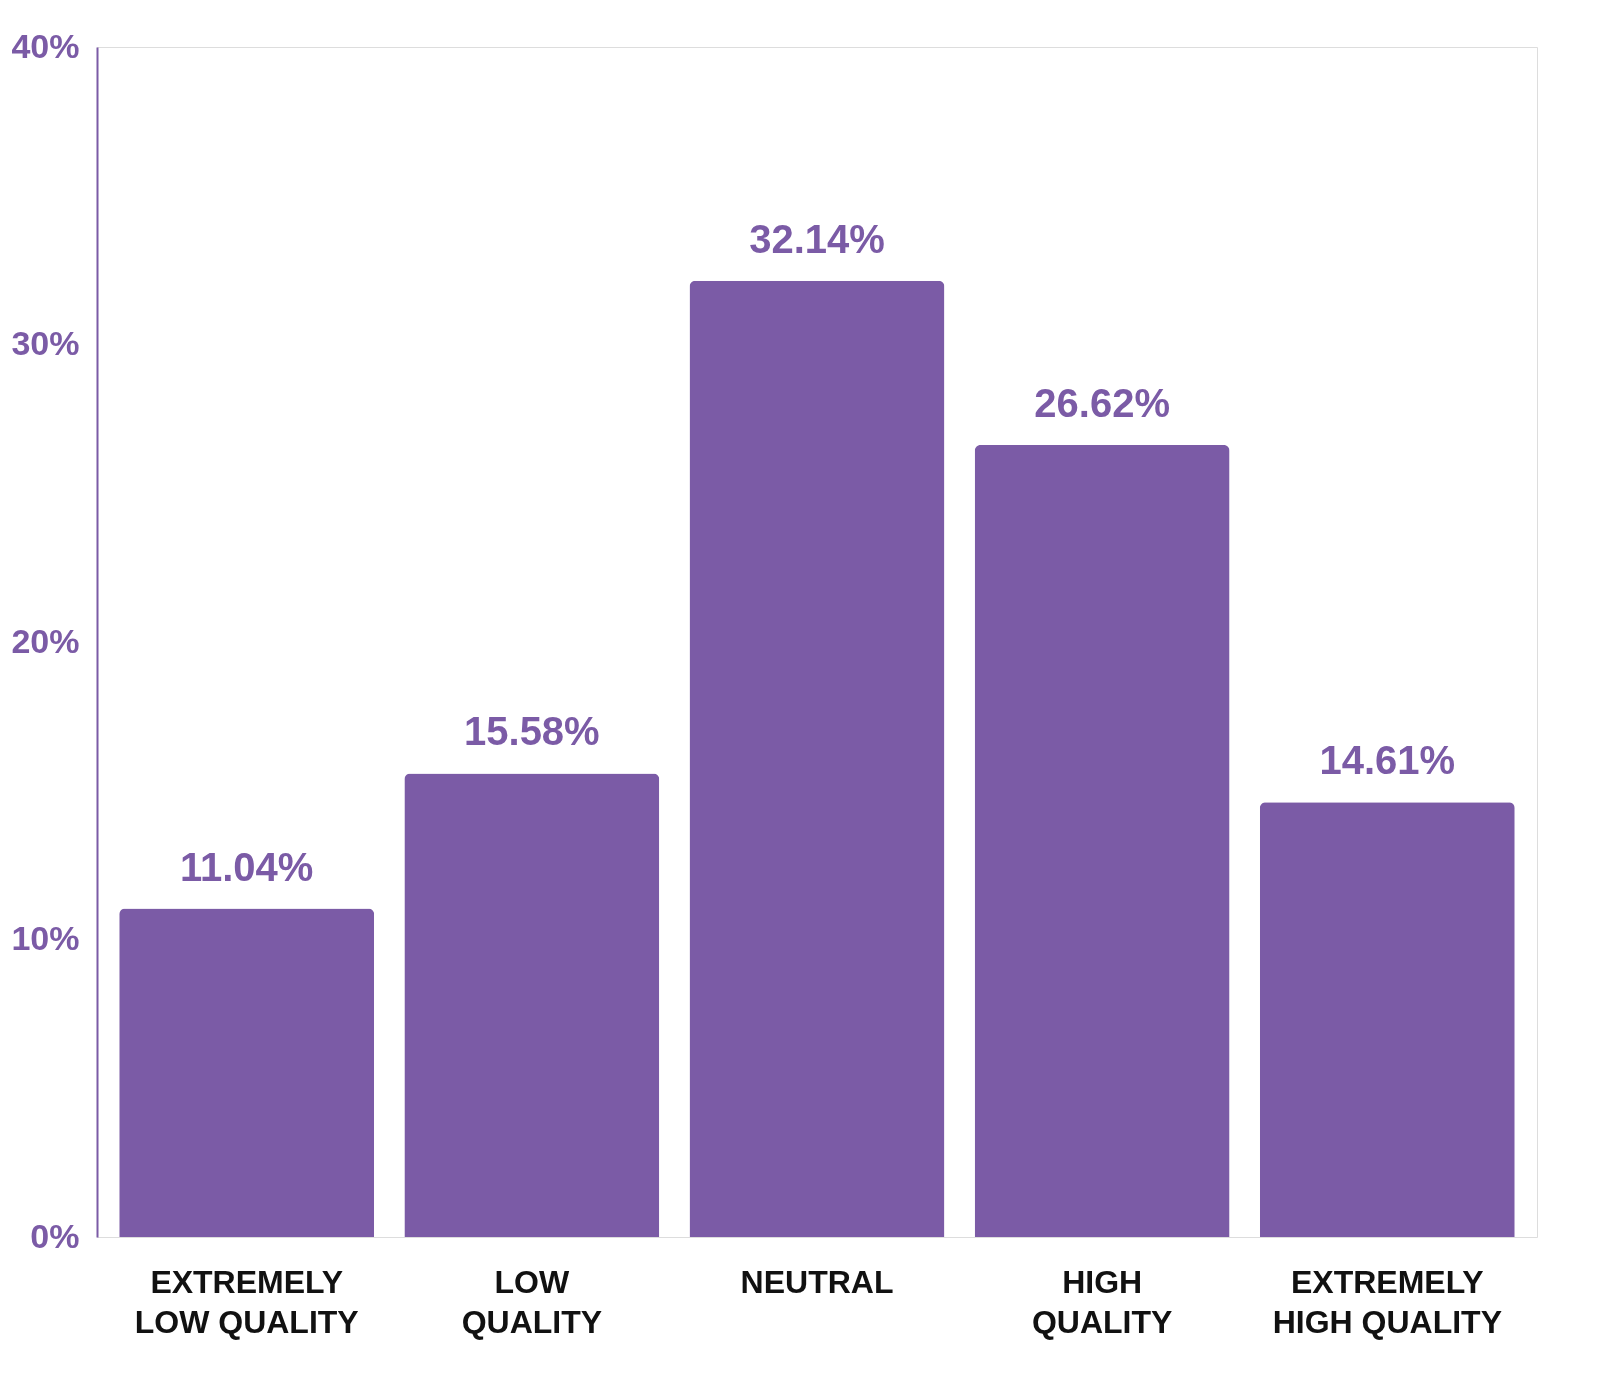 The image size is (1612, 1391). What do you see at coordinates (1387, 760) in the screenshot?
I see `data-label: 14.61%` at bounding box center [1387, 760].